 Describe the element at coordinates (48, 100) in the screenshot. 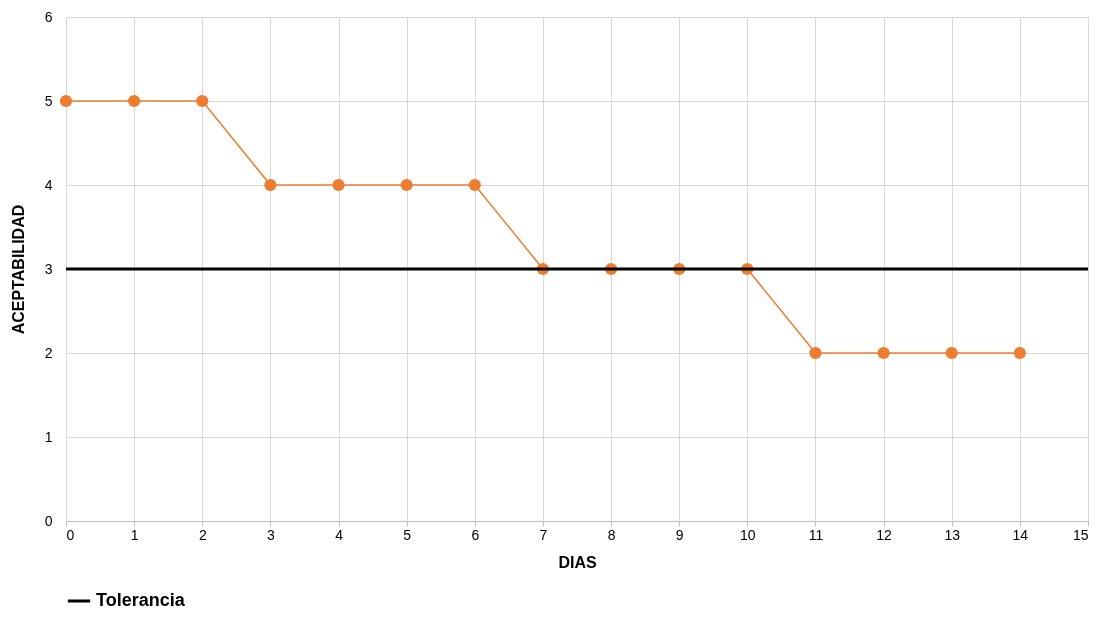

I see `y-tick-label: 5` at that location.